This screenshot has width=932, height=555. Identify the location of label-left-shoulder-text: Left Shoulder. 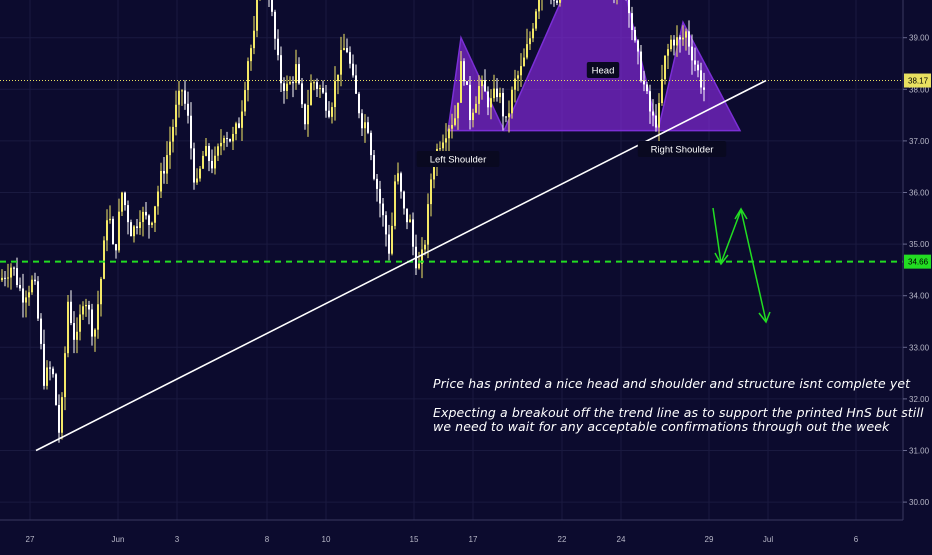
(458, 160).